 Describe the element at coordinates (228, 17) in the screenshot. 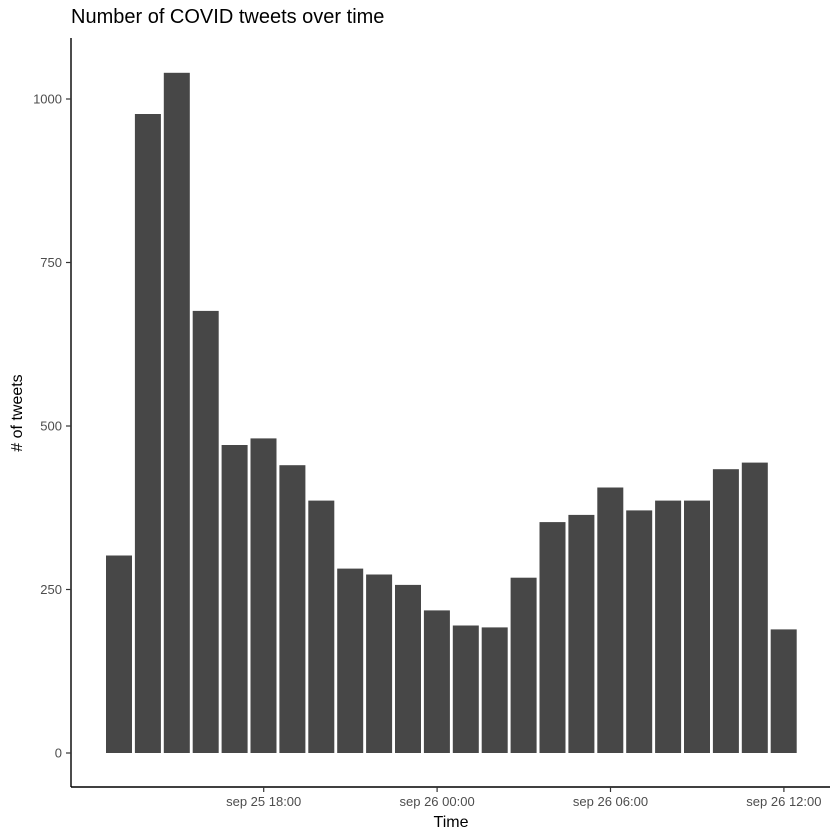

I see `chart-title: Number of COVID tweets over time` at that location.